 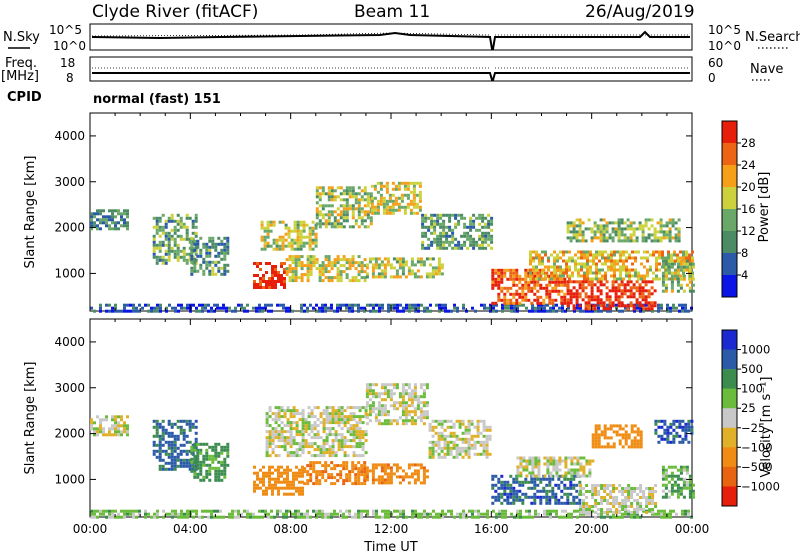 I want to click on freq-trace, so click(x=391, y=76).